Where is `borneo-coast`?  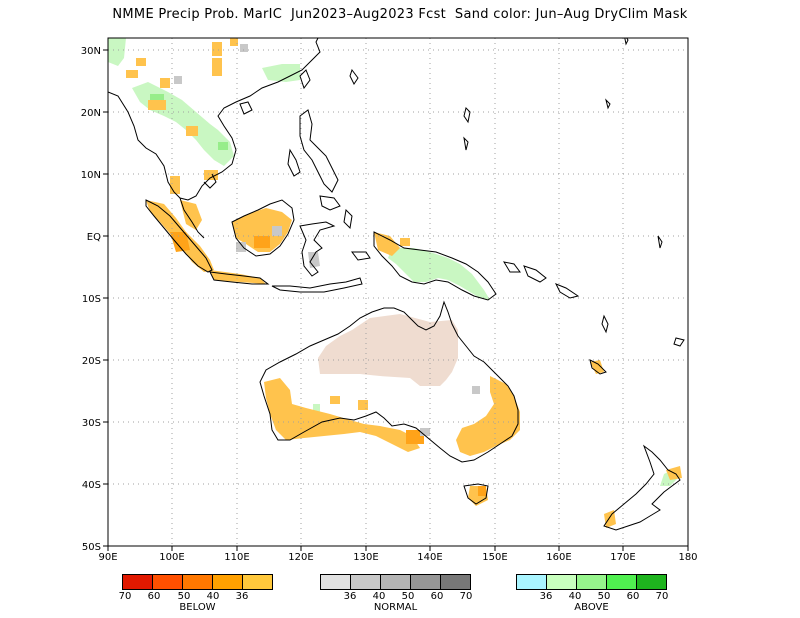
borneo-coast is located at coordinates (263, 228).